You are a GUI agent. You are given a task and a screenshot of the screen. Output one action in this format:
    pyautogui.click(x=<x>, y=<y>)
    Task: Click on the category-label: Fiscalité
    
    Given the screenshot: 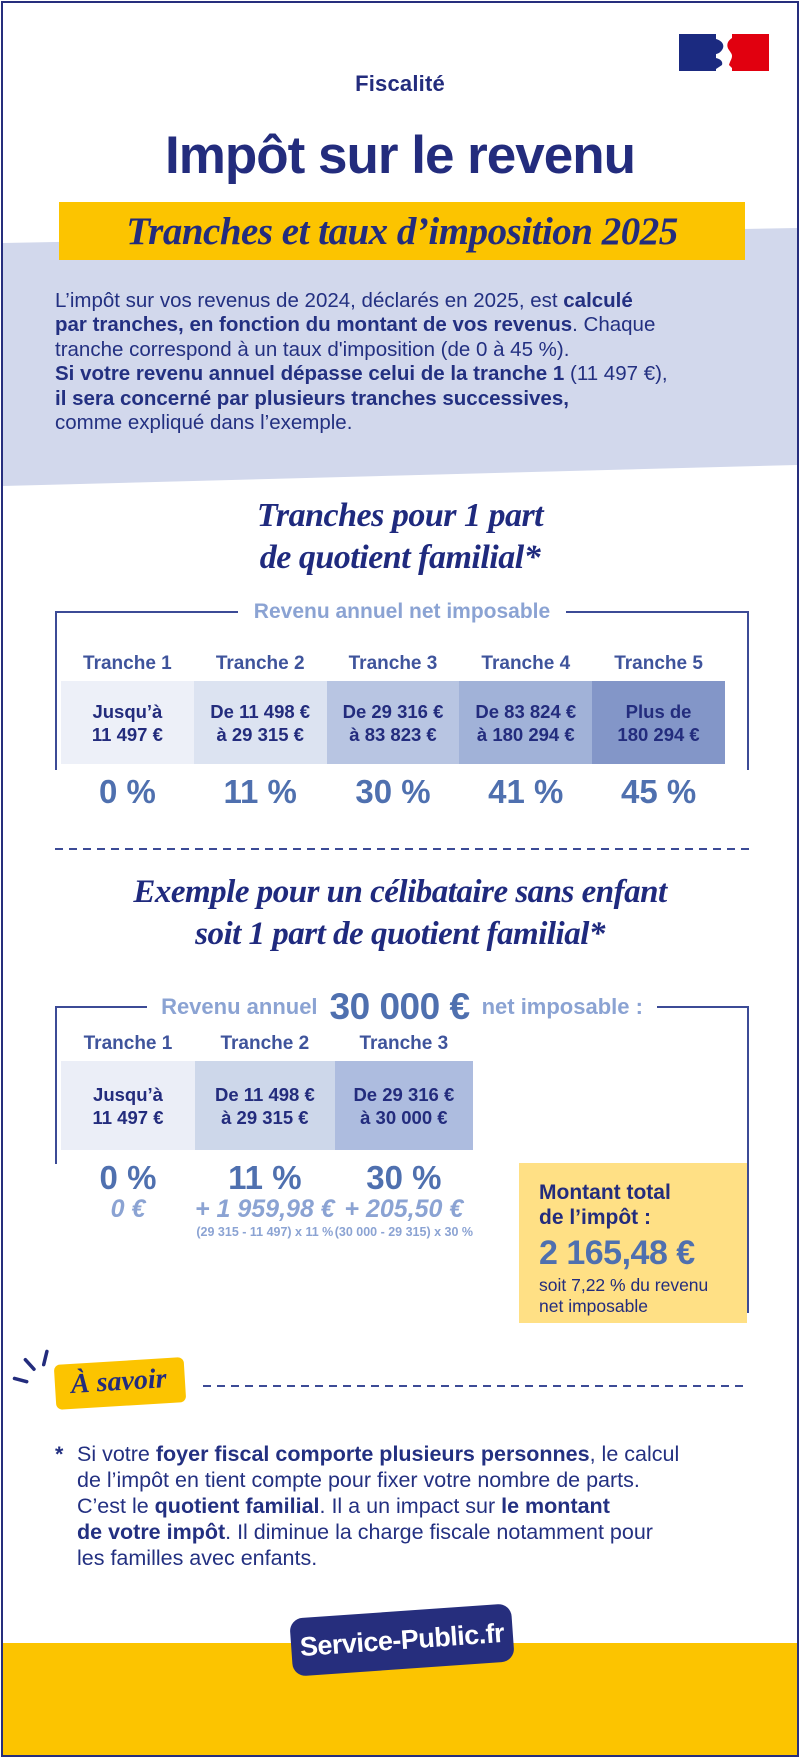 What is the action you would take?
    pyautogui.click(x=400, y=83)
    